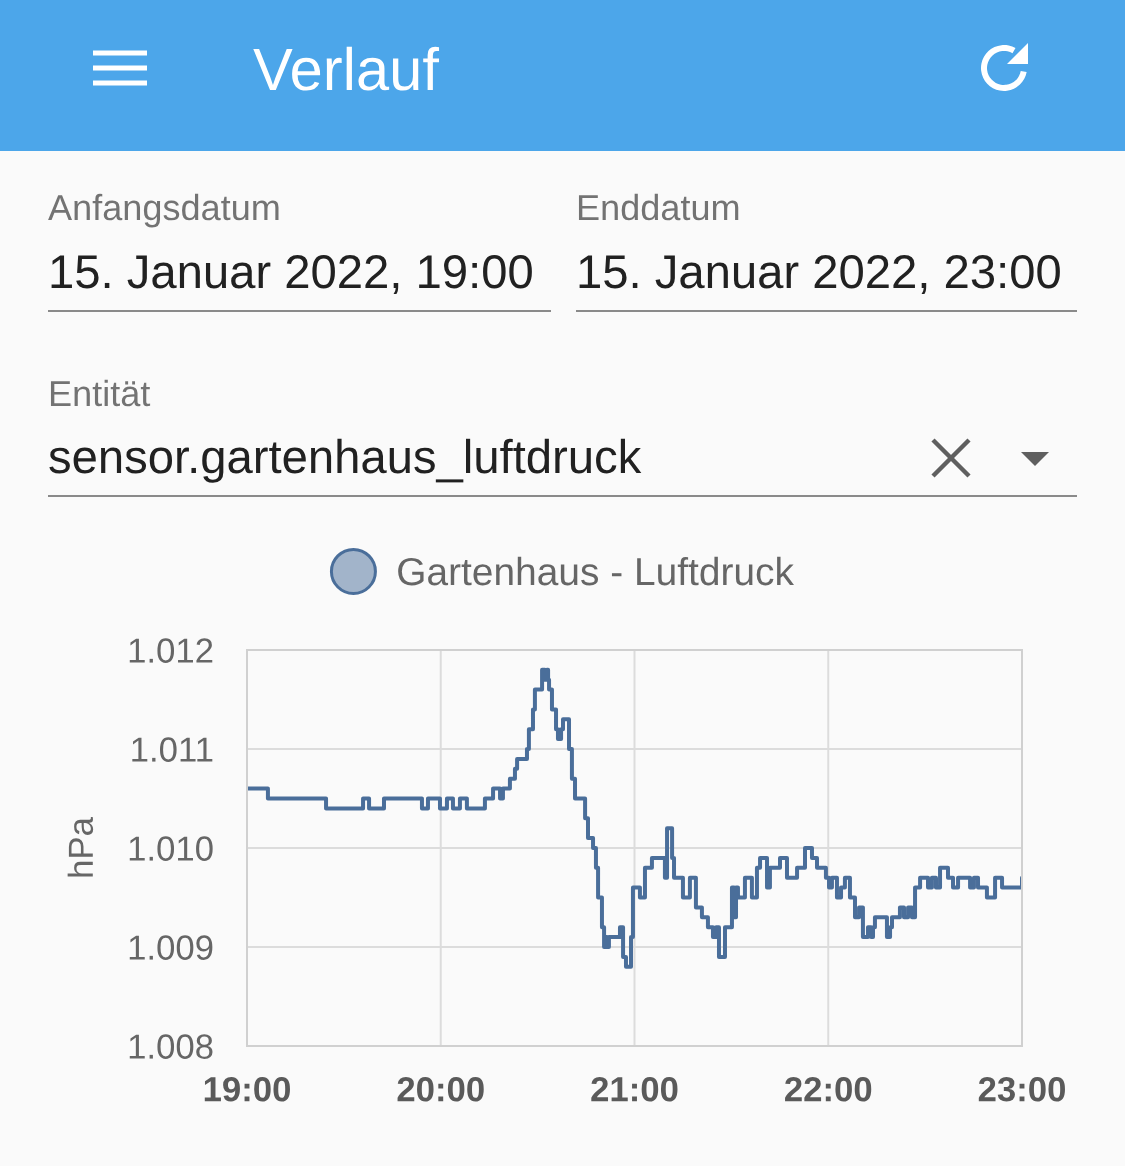  I want to click on x-tick-label: 22:00, so click(828, 1089).